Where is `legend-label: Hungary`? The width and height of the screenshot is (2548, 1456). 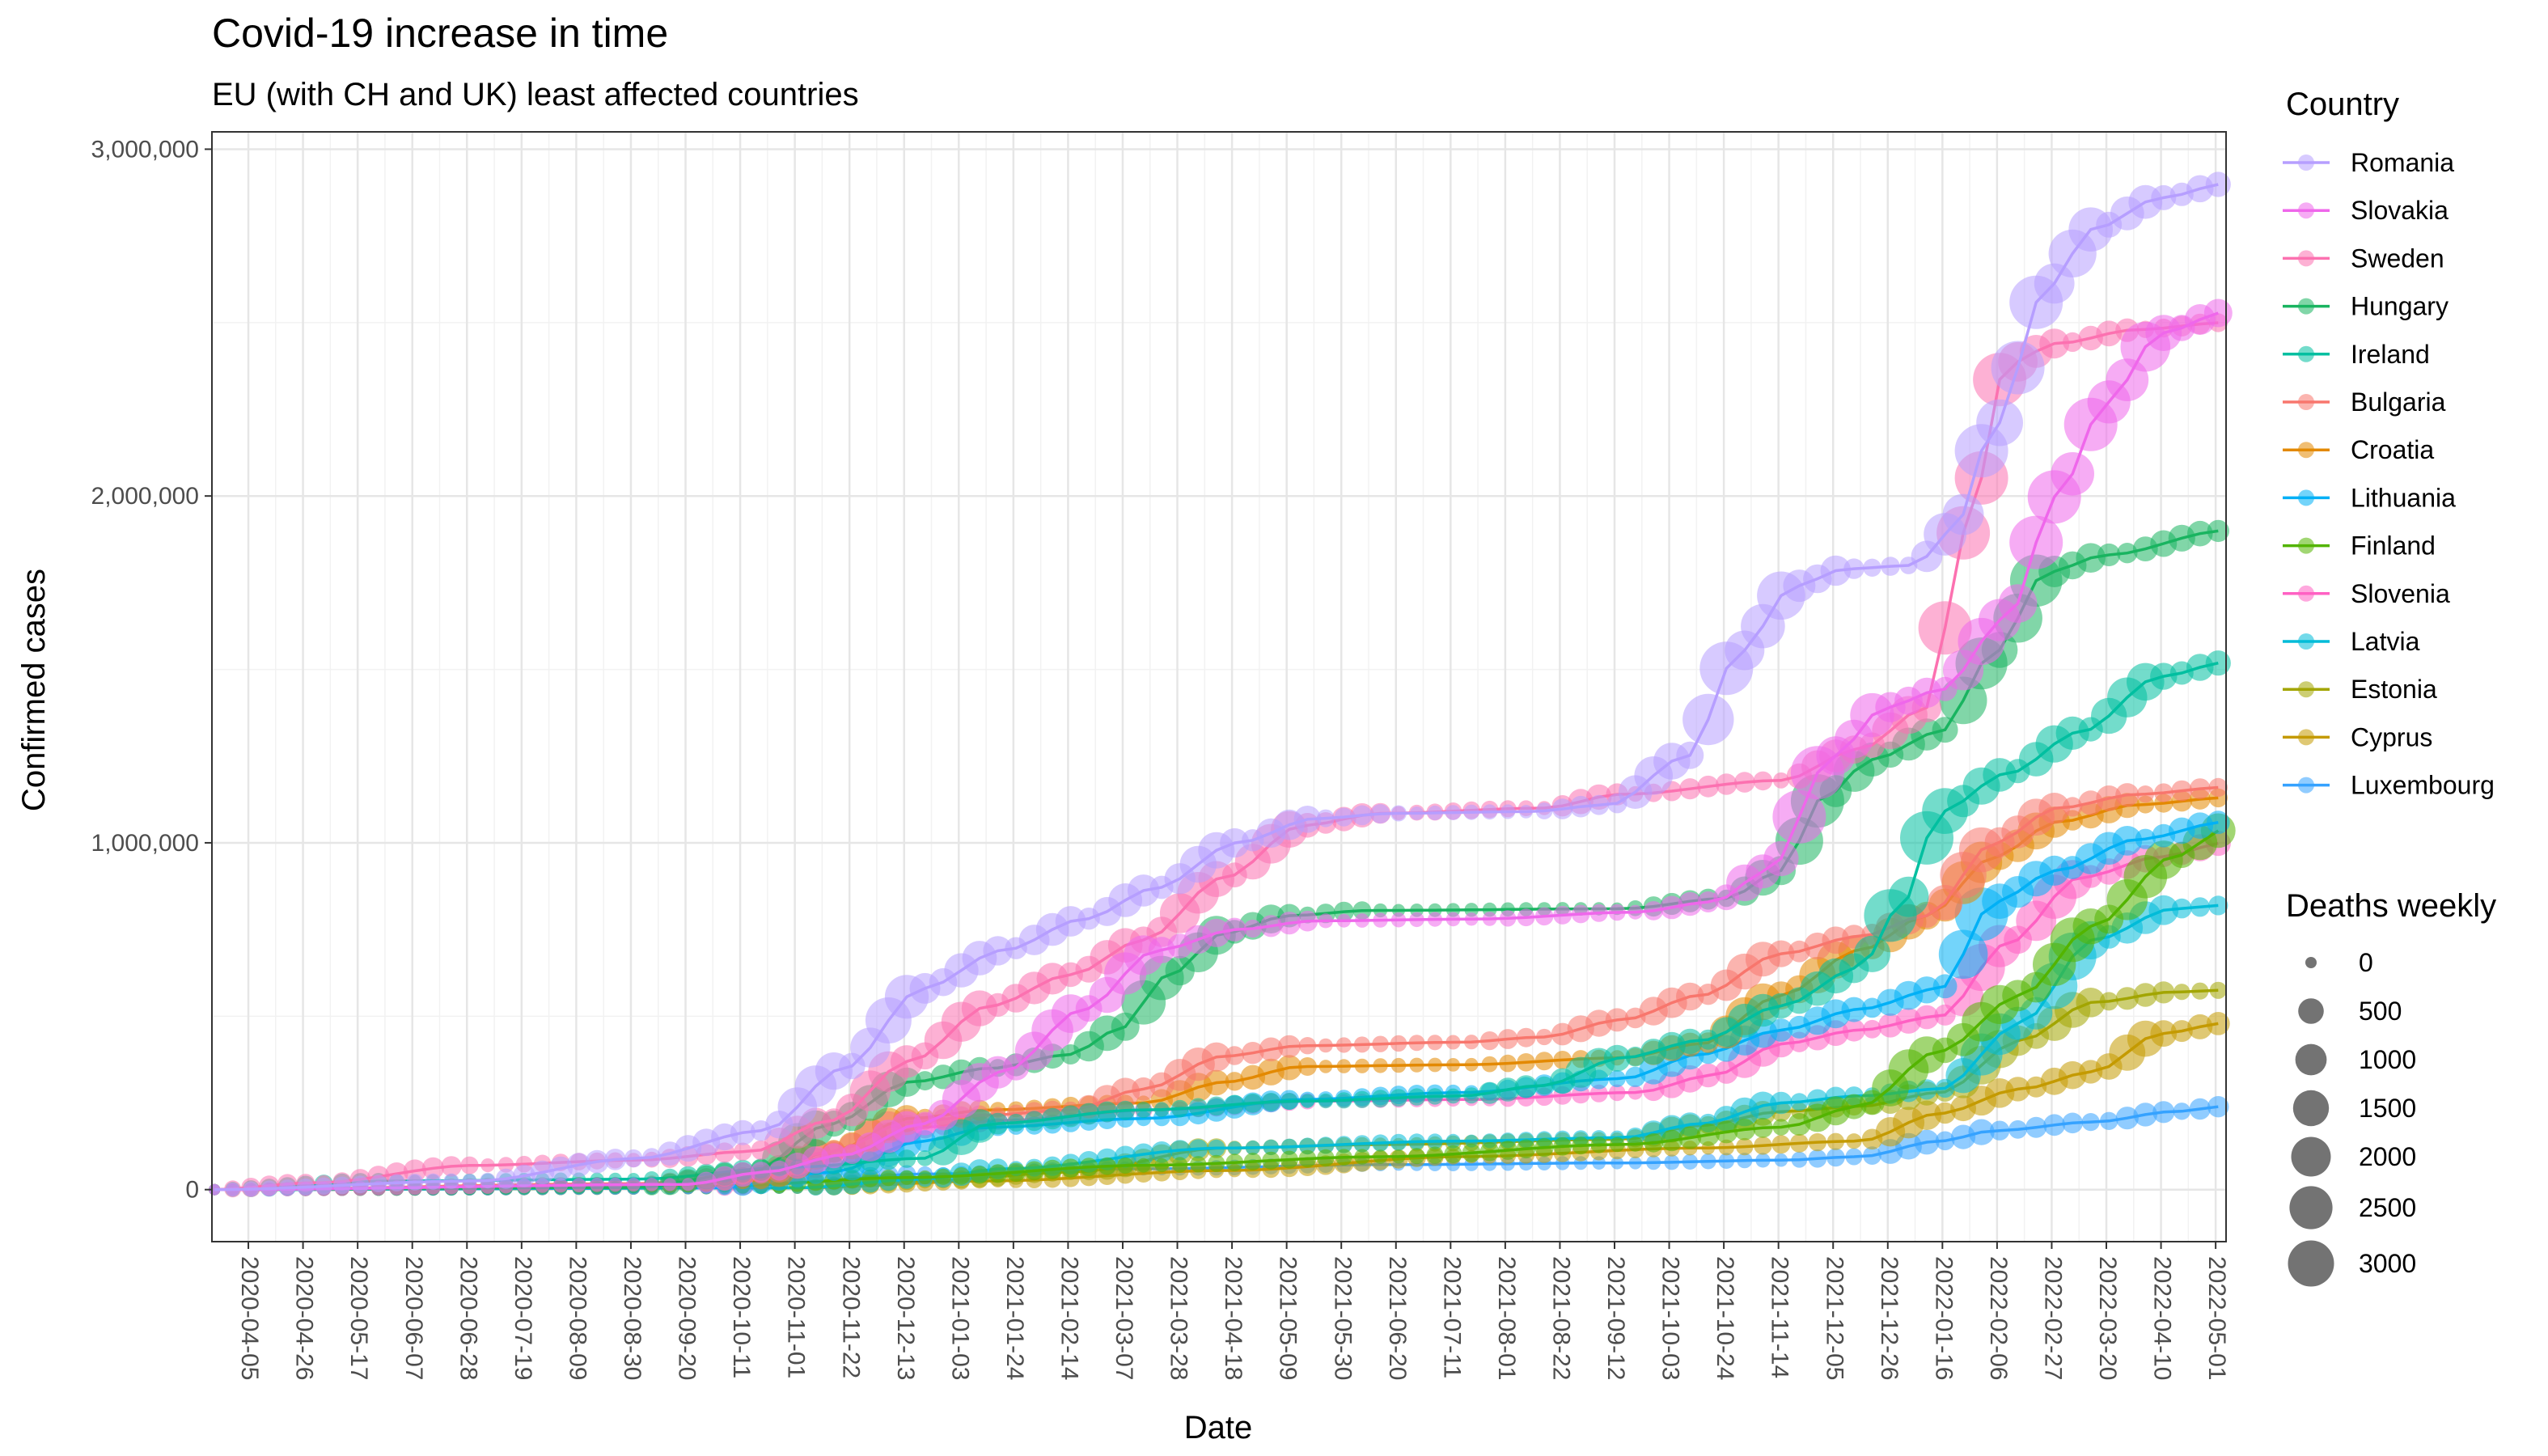
legend-label: Hungary is located at coordinates (2400, 306).